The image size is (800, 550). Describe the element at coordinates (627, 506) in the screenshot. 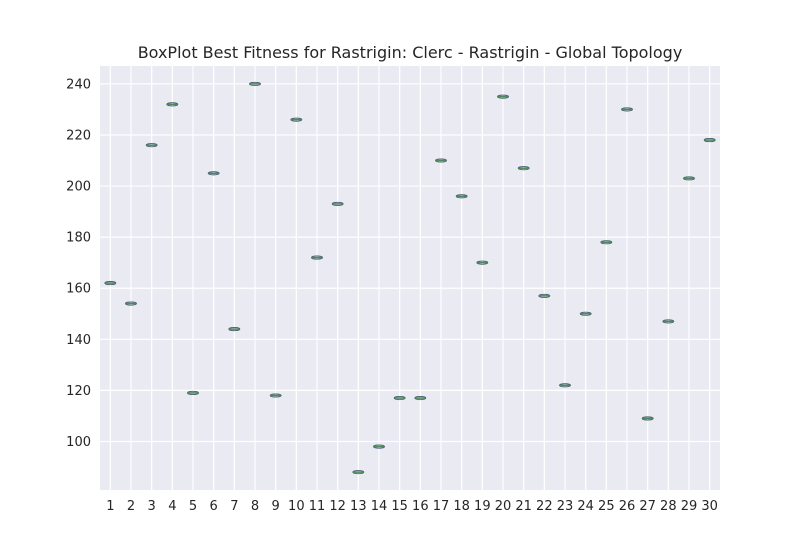

I see `x-tick-label: 26` at that location.